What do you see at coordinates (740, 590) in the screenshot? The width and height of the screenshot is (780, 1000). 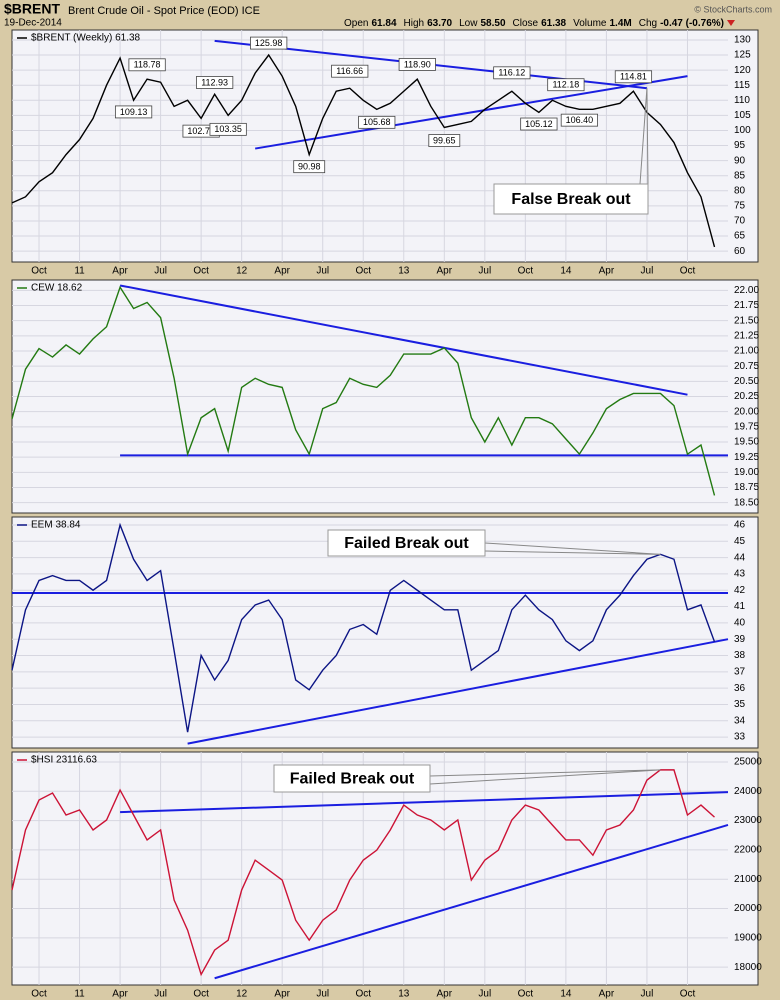 I see `y-tick-label: 42` at bounding box center [740, 590].